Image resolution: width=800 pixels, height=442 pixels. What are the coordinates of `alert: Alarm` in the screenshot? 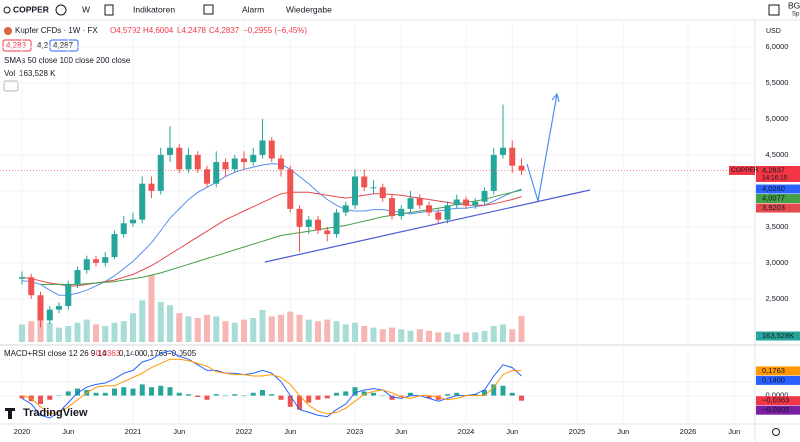 It's located at (253, 9).